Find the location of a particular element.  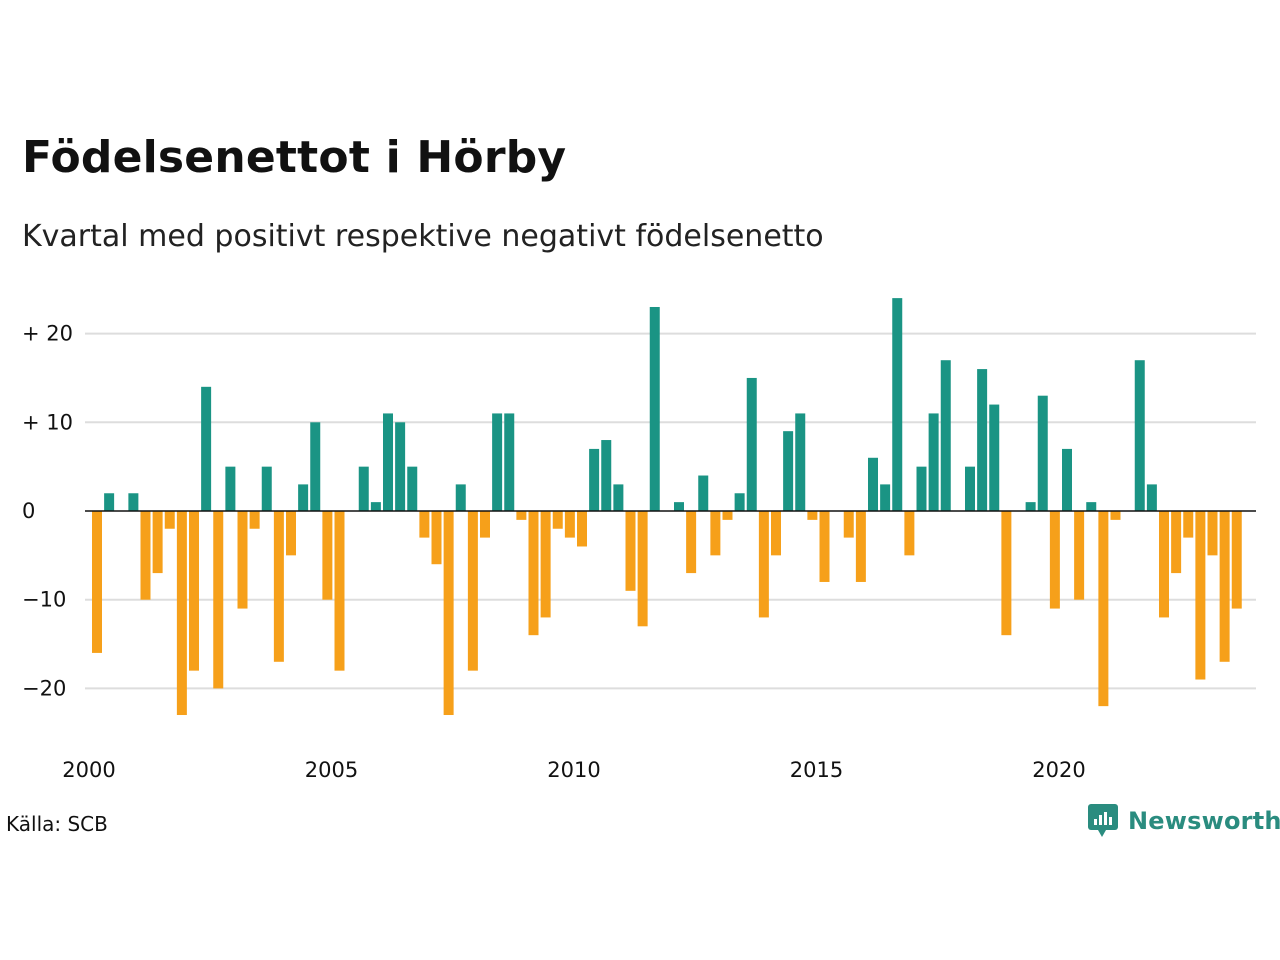

y-tick-label: + 20 is located at coordinates (47, 334).